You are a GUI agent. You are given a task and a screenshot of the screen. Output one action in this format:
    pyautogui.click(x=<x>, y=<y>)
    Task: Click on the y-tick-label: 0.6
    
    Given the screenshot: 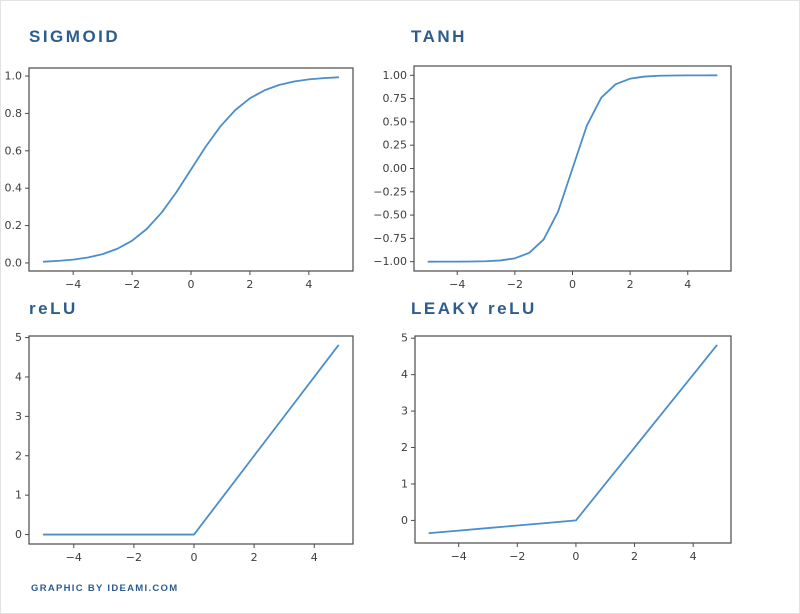 What is the action you would take?
    pyautogui.click(x=14, y=150)
    